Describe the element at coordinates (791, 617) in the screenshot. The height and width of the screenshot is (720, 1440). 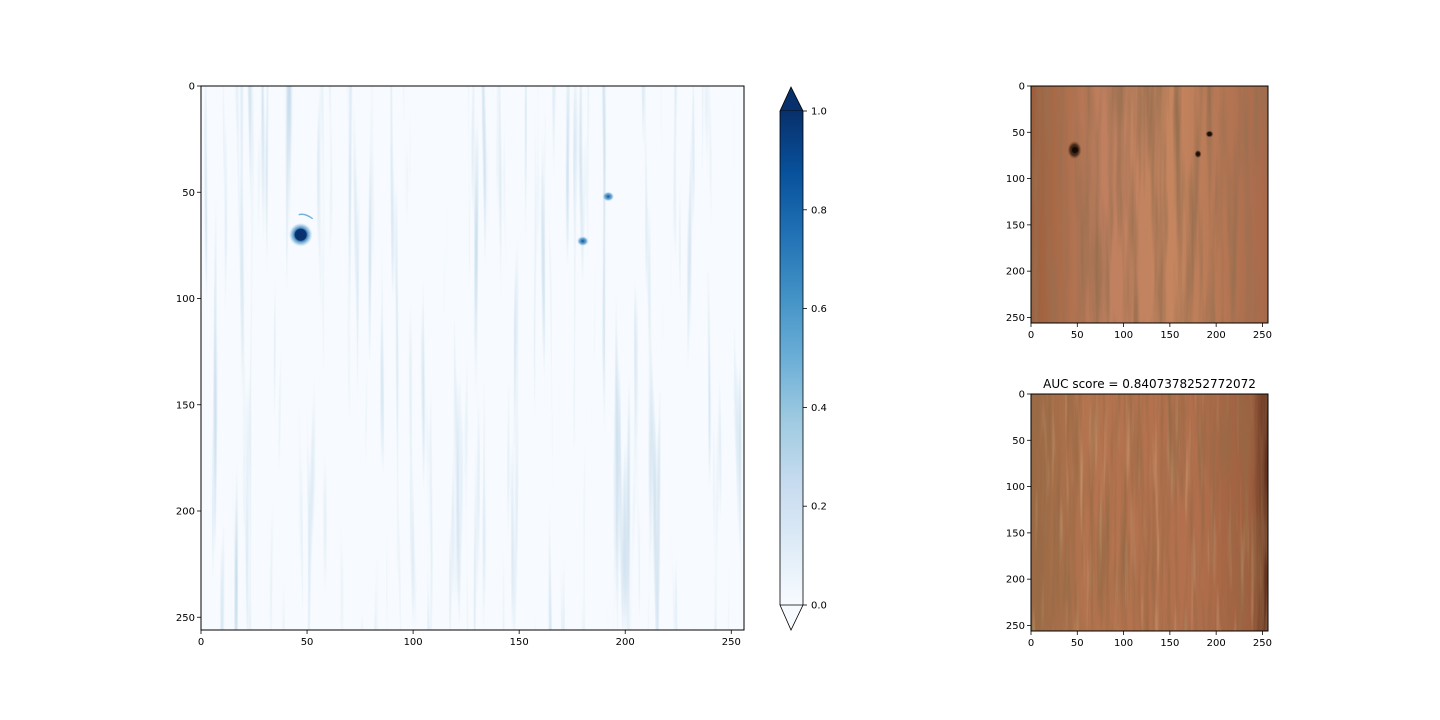
I see `colorbar-extend-min` at that location.